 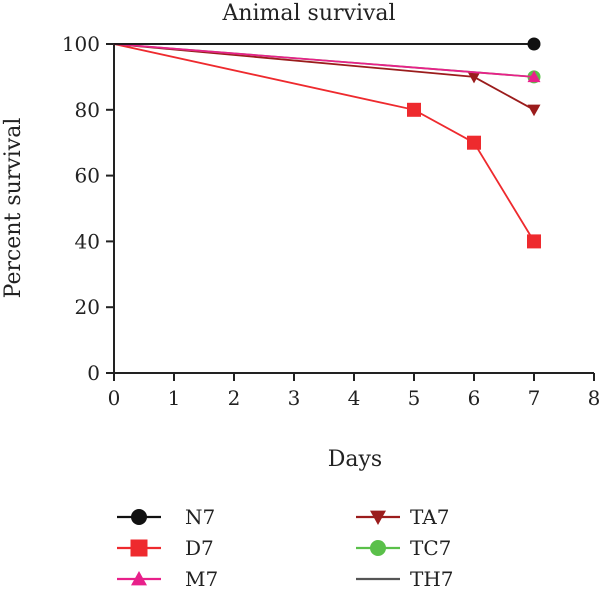 What do you see at coordinates (285, 548) in the screenshot?
I see `legend: N7 D7 M7 TA7 TC7 TH7` at bounding box center [285, 548].